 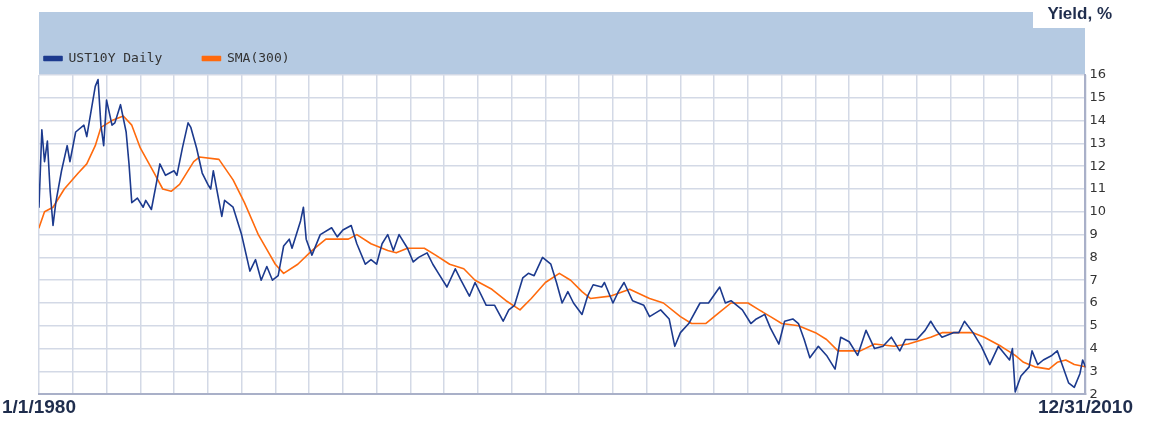 What do you see at coordinates (1093, 370) in the screenshot?
I see `y-tick-label: 3` at bounding box center [1093, 370].